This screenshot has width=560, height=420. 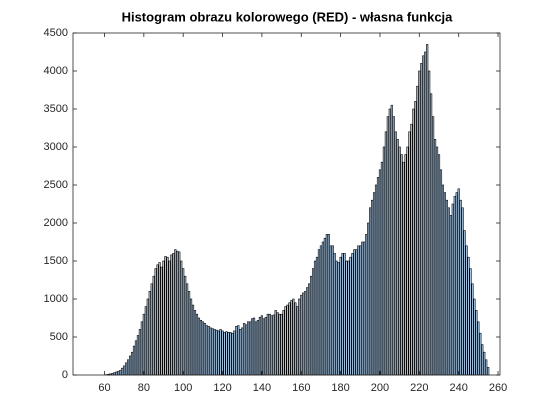 I want to click on y-tick-label: 3000, so click(x=56, y=147).